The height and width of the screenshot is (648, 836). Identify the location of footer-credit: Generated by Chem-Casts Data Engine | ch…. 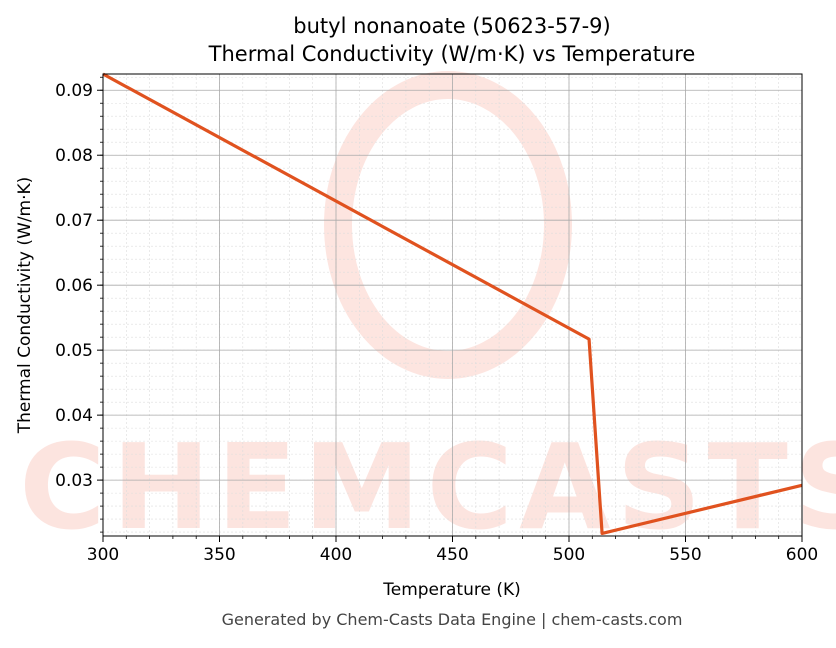
(452, 619).